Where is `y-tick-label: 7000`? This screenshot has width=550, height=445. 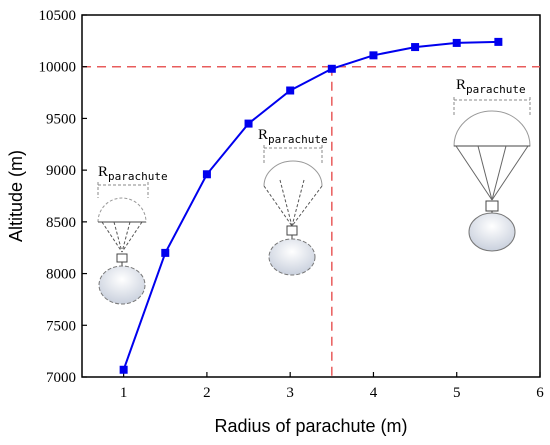 y-tick-label: 7000 is located at coordinates (61, 378).